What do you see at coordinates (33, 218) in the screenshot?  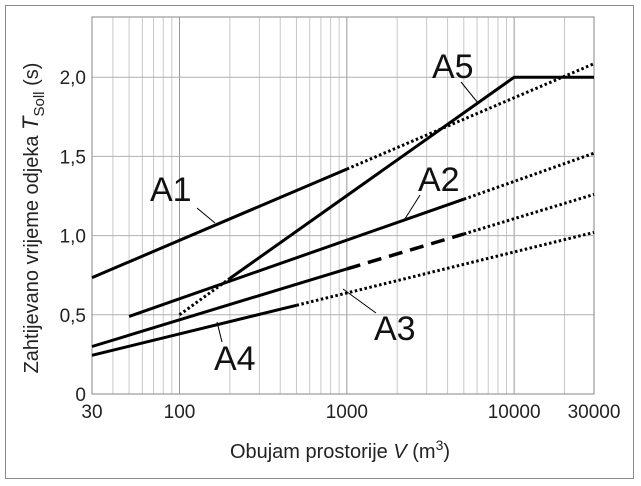 I see `y-axis-title: Zahtijevano vrijeme odjeka TSoll (s)` at bounding box center [33, 218].